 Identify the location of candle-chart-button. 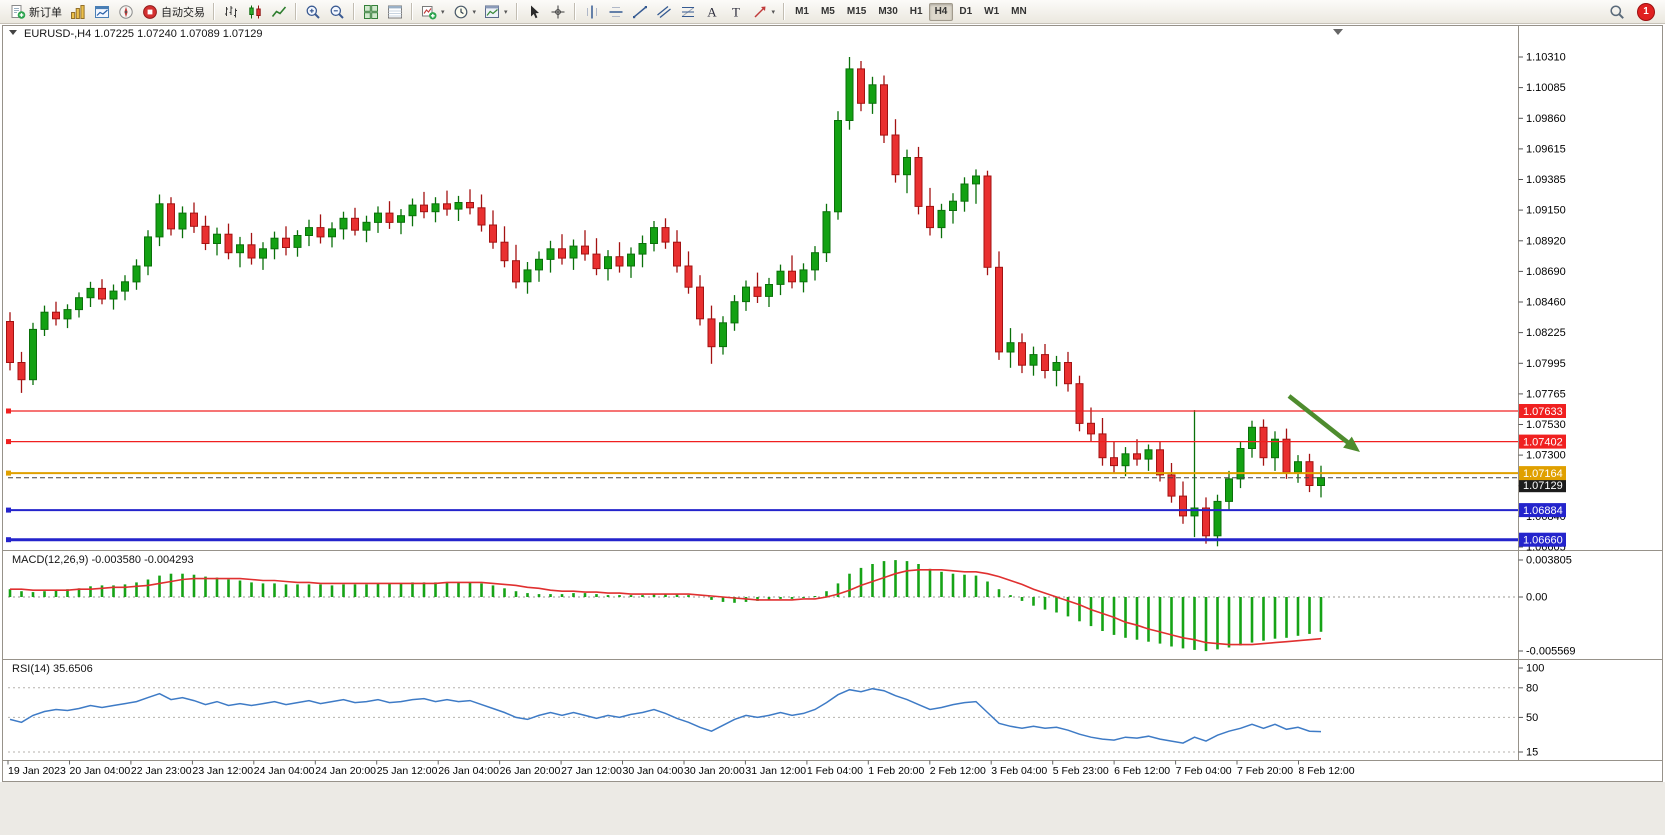
(255, 12).